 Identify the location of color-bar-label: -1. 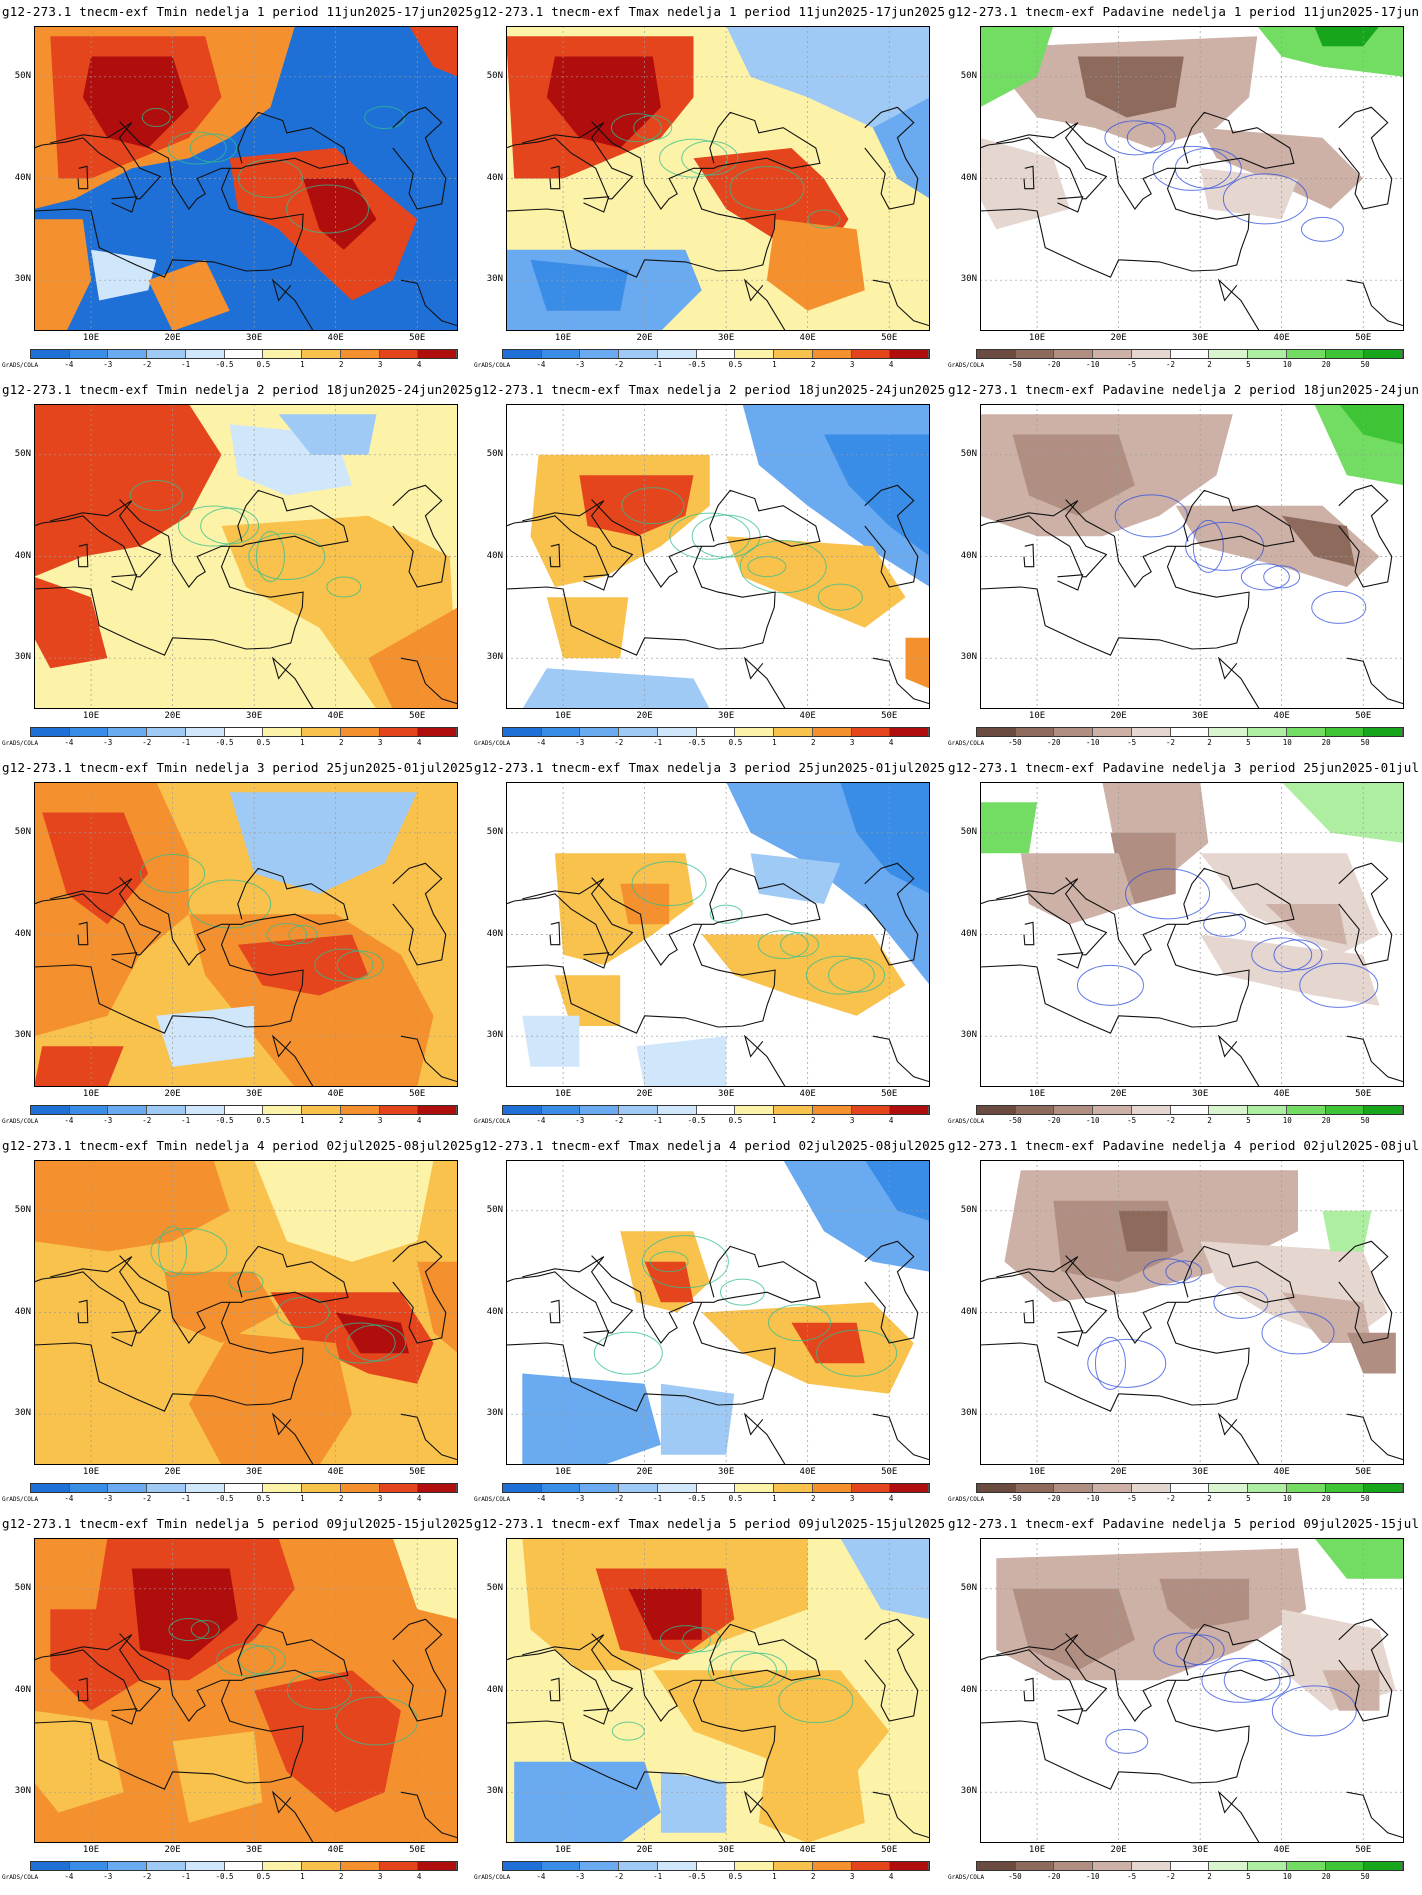
(658, 1120).